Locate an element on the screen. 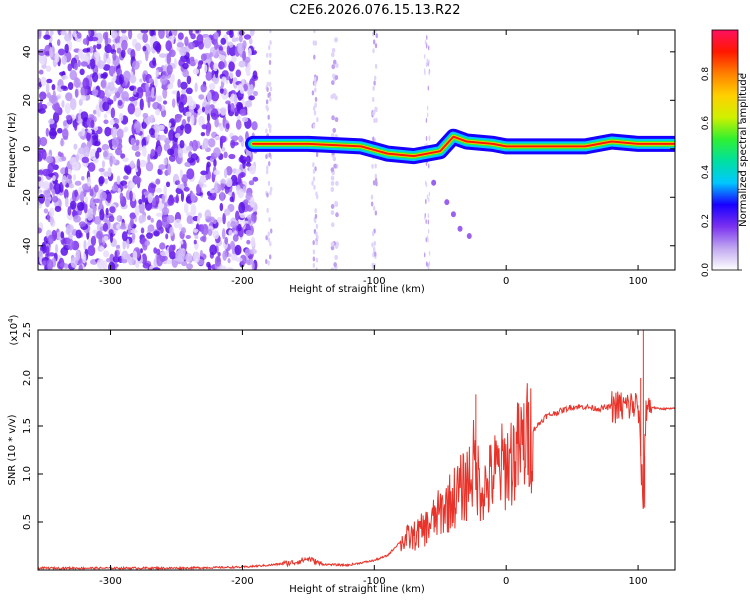 The image size is (750, 600). y-tick-label: 0 is located at coordinates (27, 149).